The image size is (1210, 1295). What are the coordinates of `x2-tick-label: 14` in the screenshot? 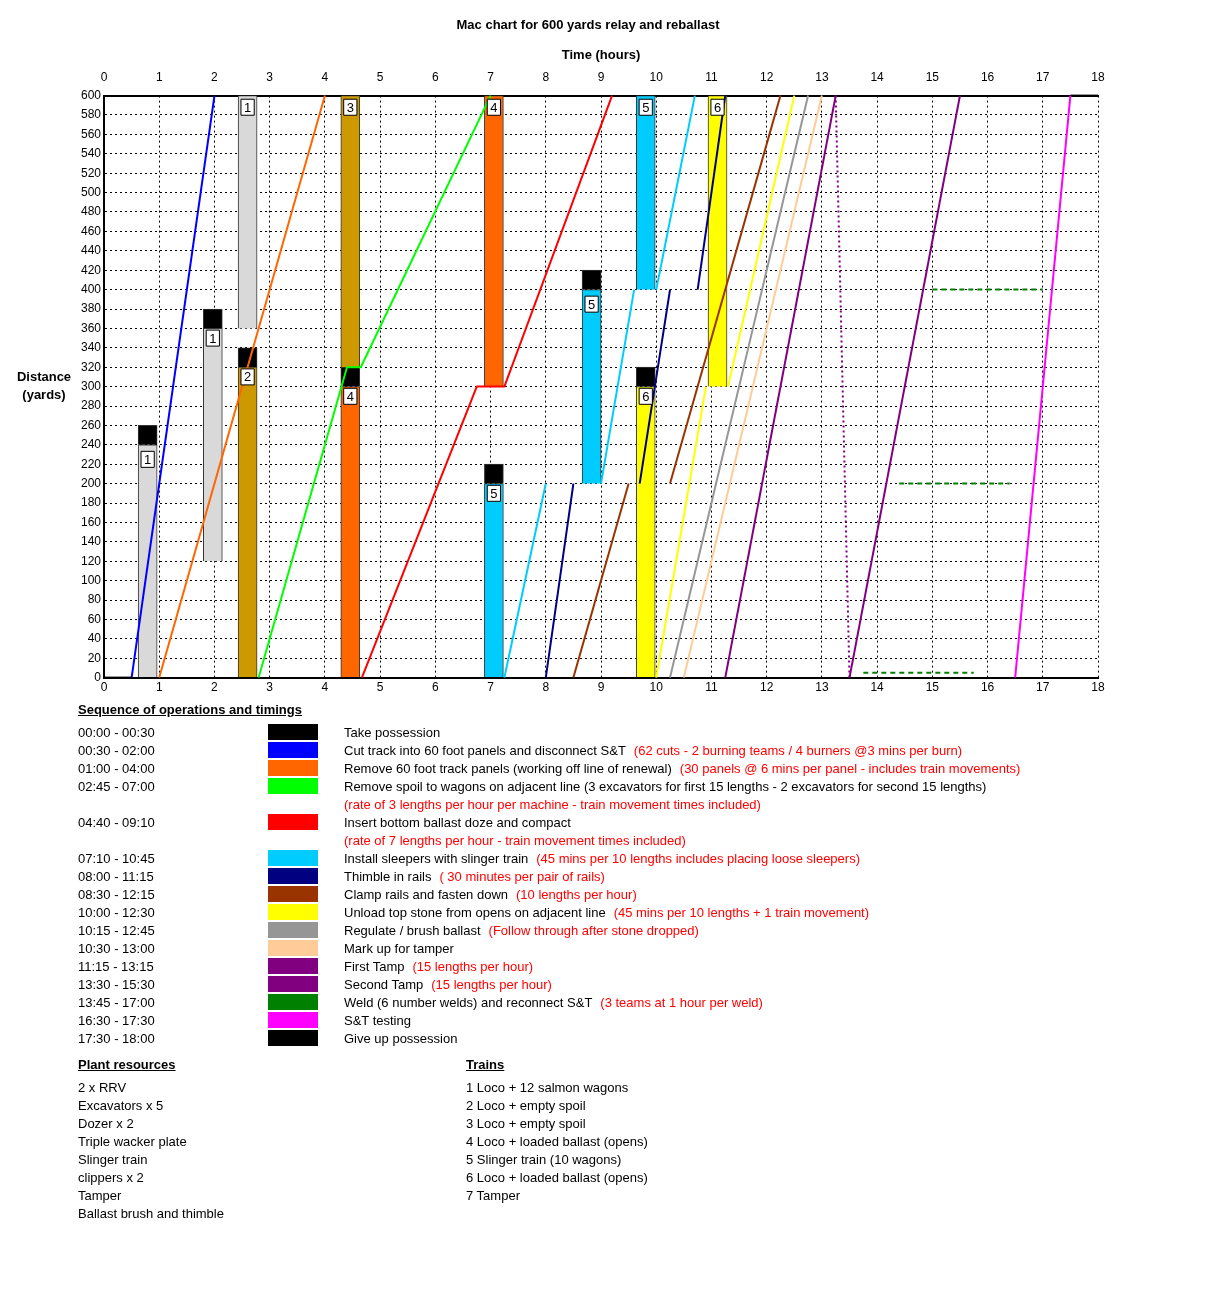 It's located at (877, 76).